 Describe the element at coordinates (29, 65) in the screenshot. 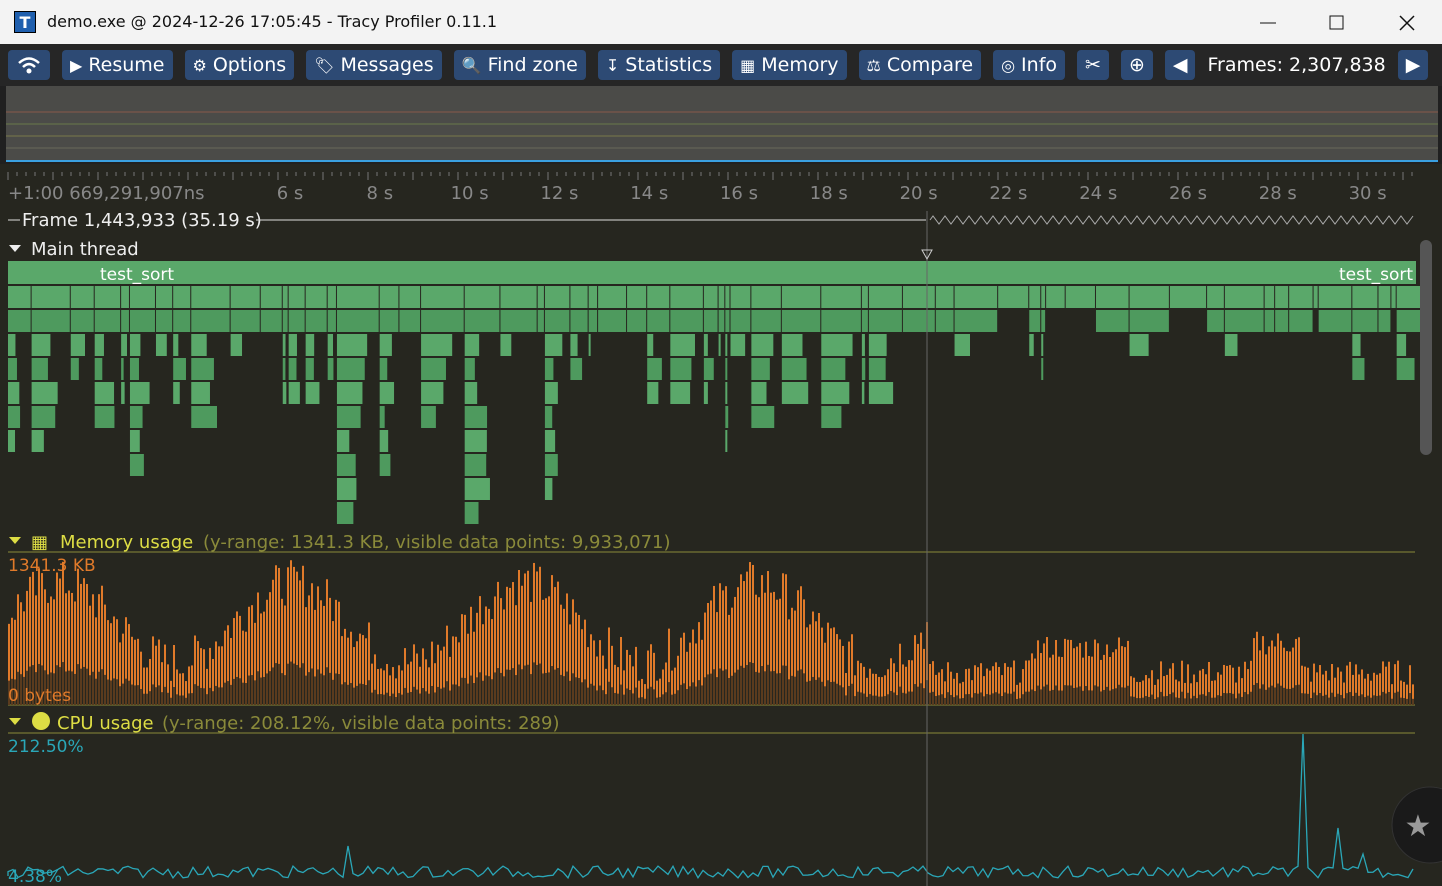

I see `connection-button` at that location.